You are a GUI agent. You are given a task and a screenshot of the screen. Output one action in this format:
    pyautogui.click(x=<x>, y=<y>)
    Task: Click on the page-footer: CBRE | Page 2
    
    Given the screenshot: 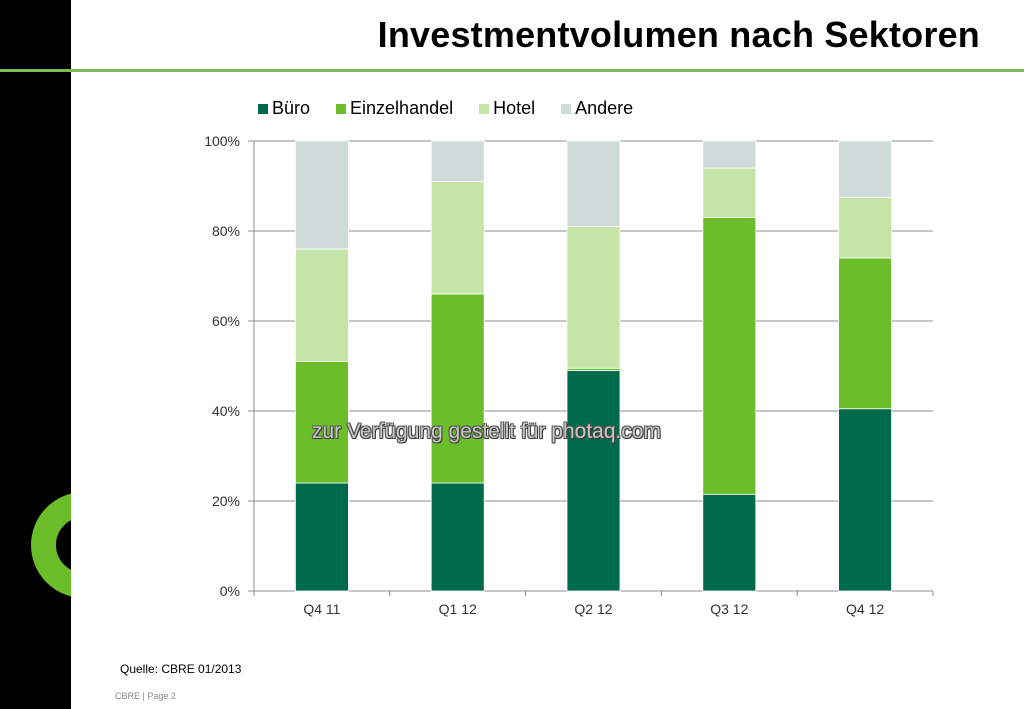 What is the action you would take?
    pyautogui.click(x=145, y=696)
    